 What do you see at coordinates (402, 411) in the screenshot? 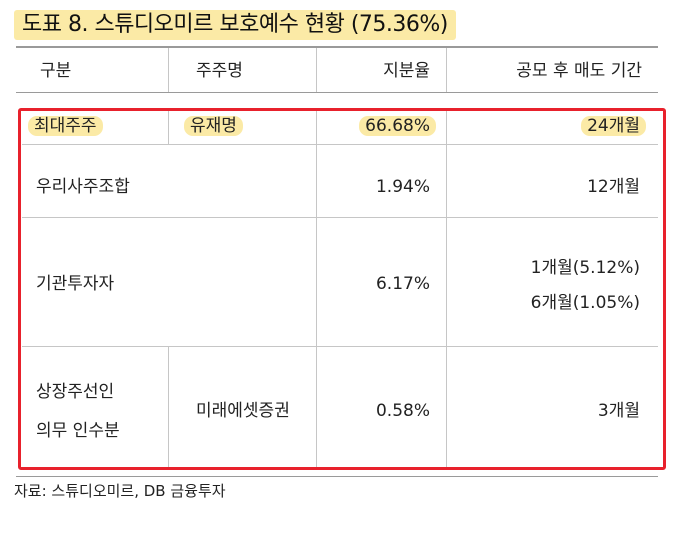
I see `row-share: 0.58%` at bounding box center [402, 411].